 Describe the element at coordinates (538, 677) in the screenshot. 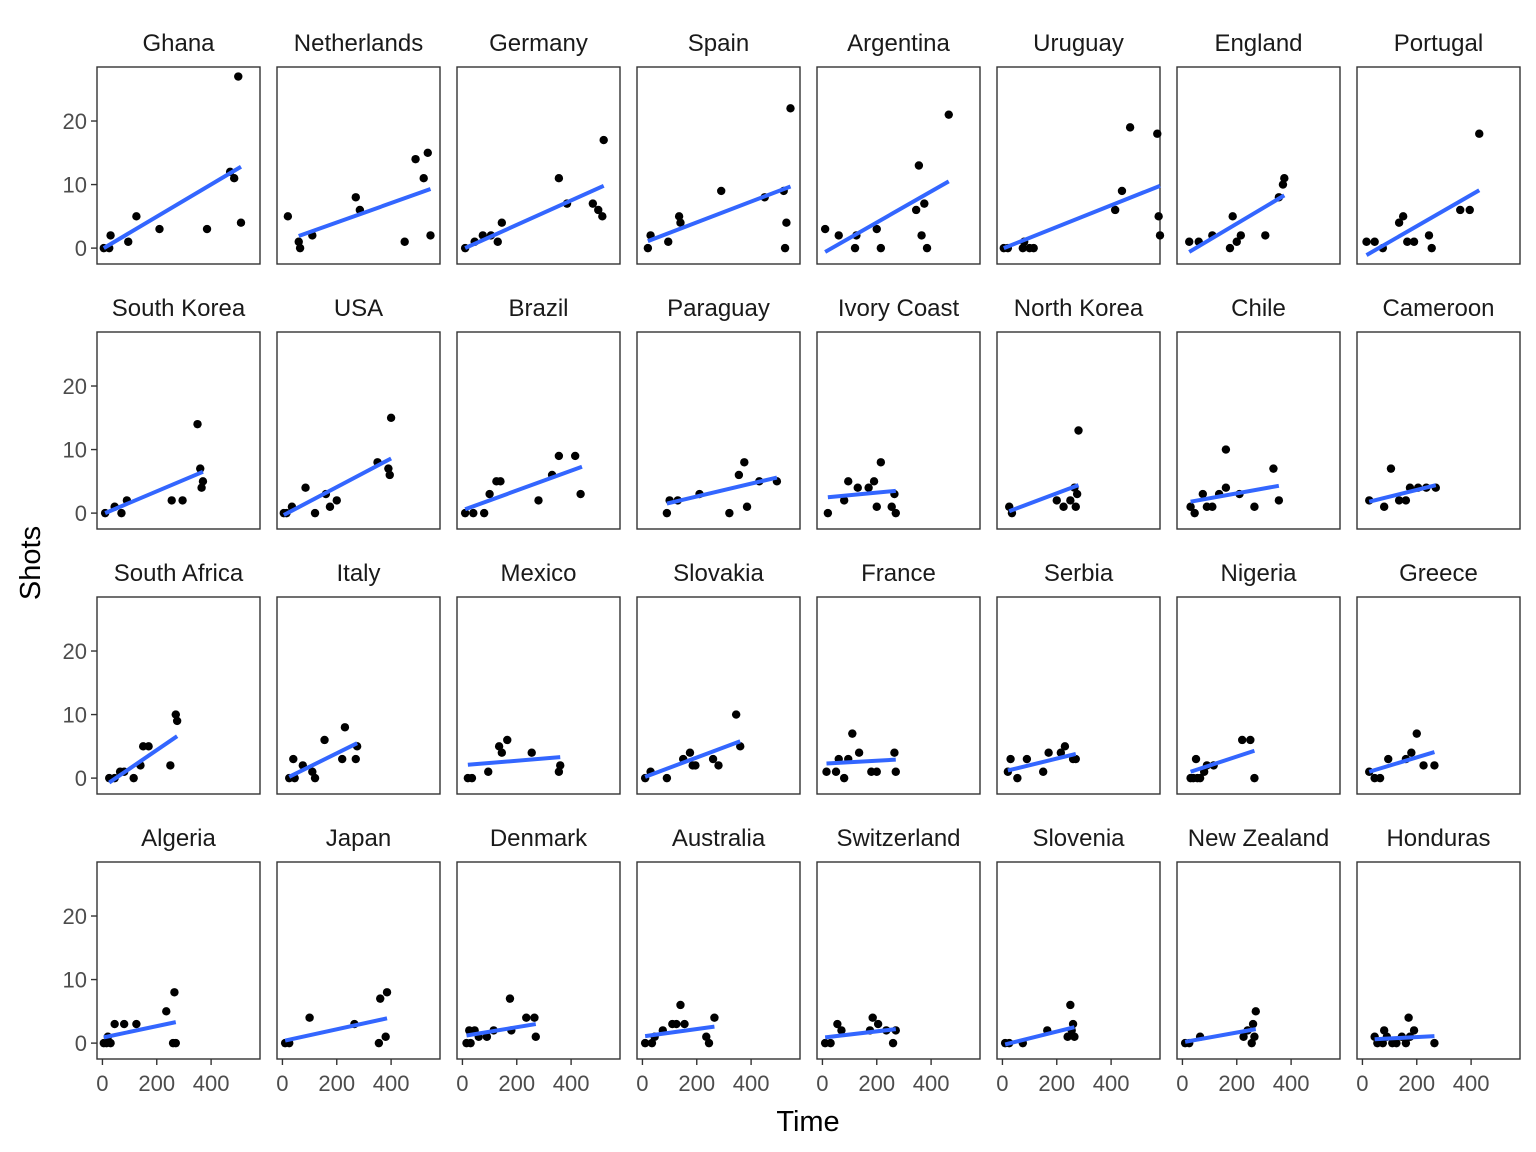

I see `facet-panel: Mexico` at that location.